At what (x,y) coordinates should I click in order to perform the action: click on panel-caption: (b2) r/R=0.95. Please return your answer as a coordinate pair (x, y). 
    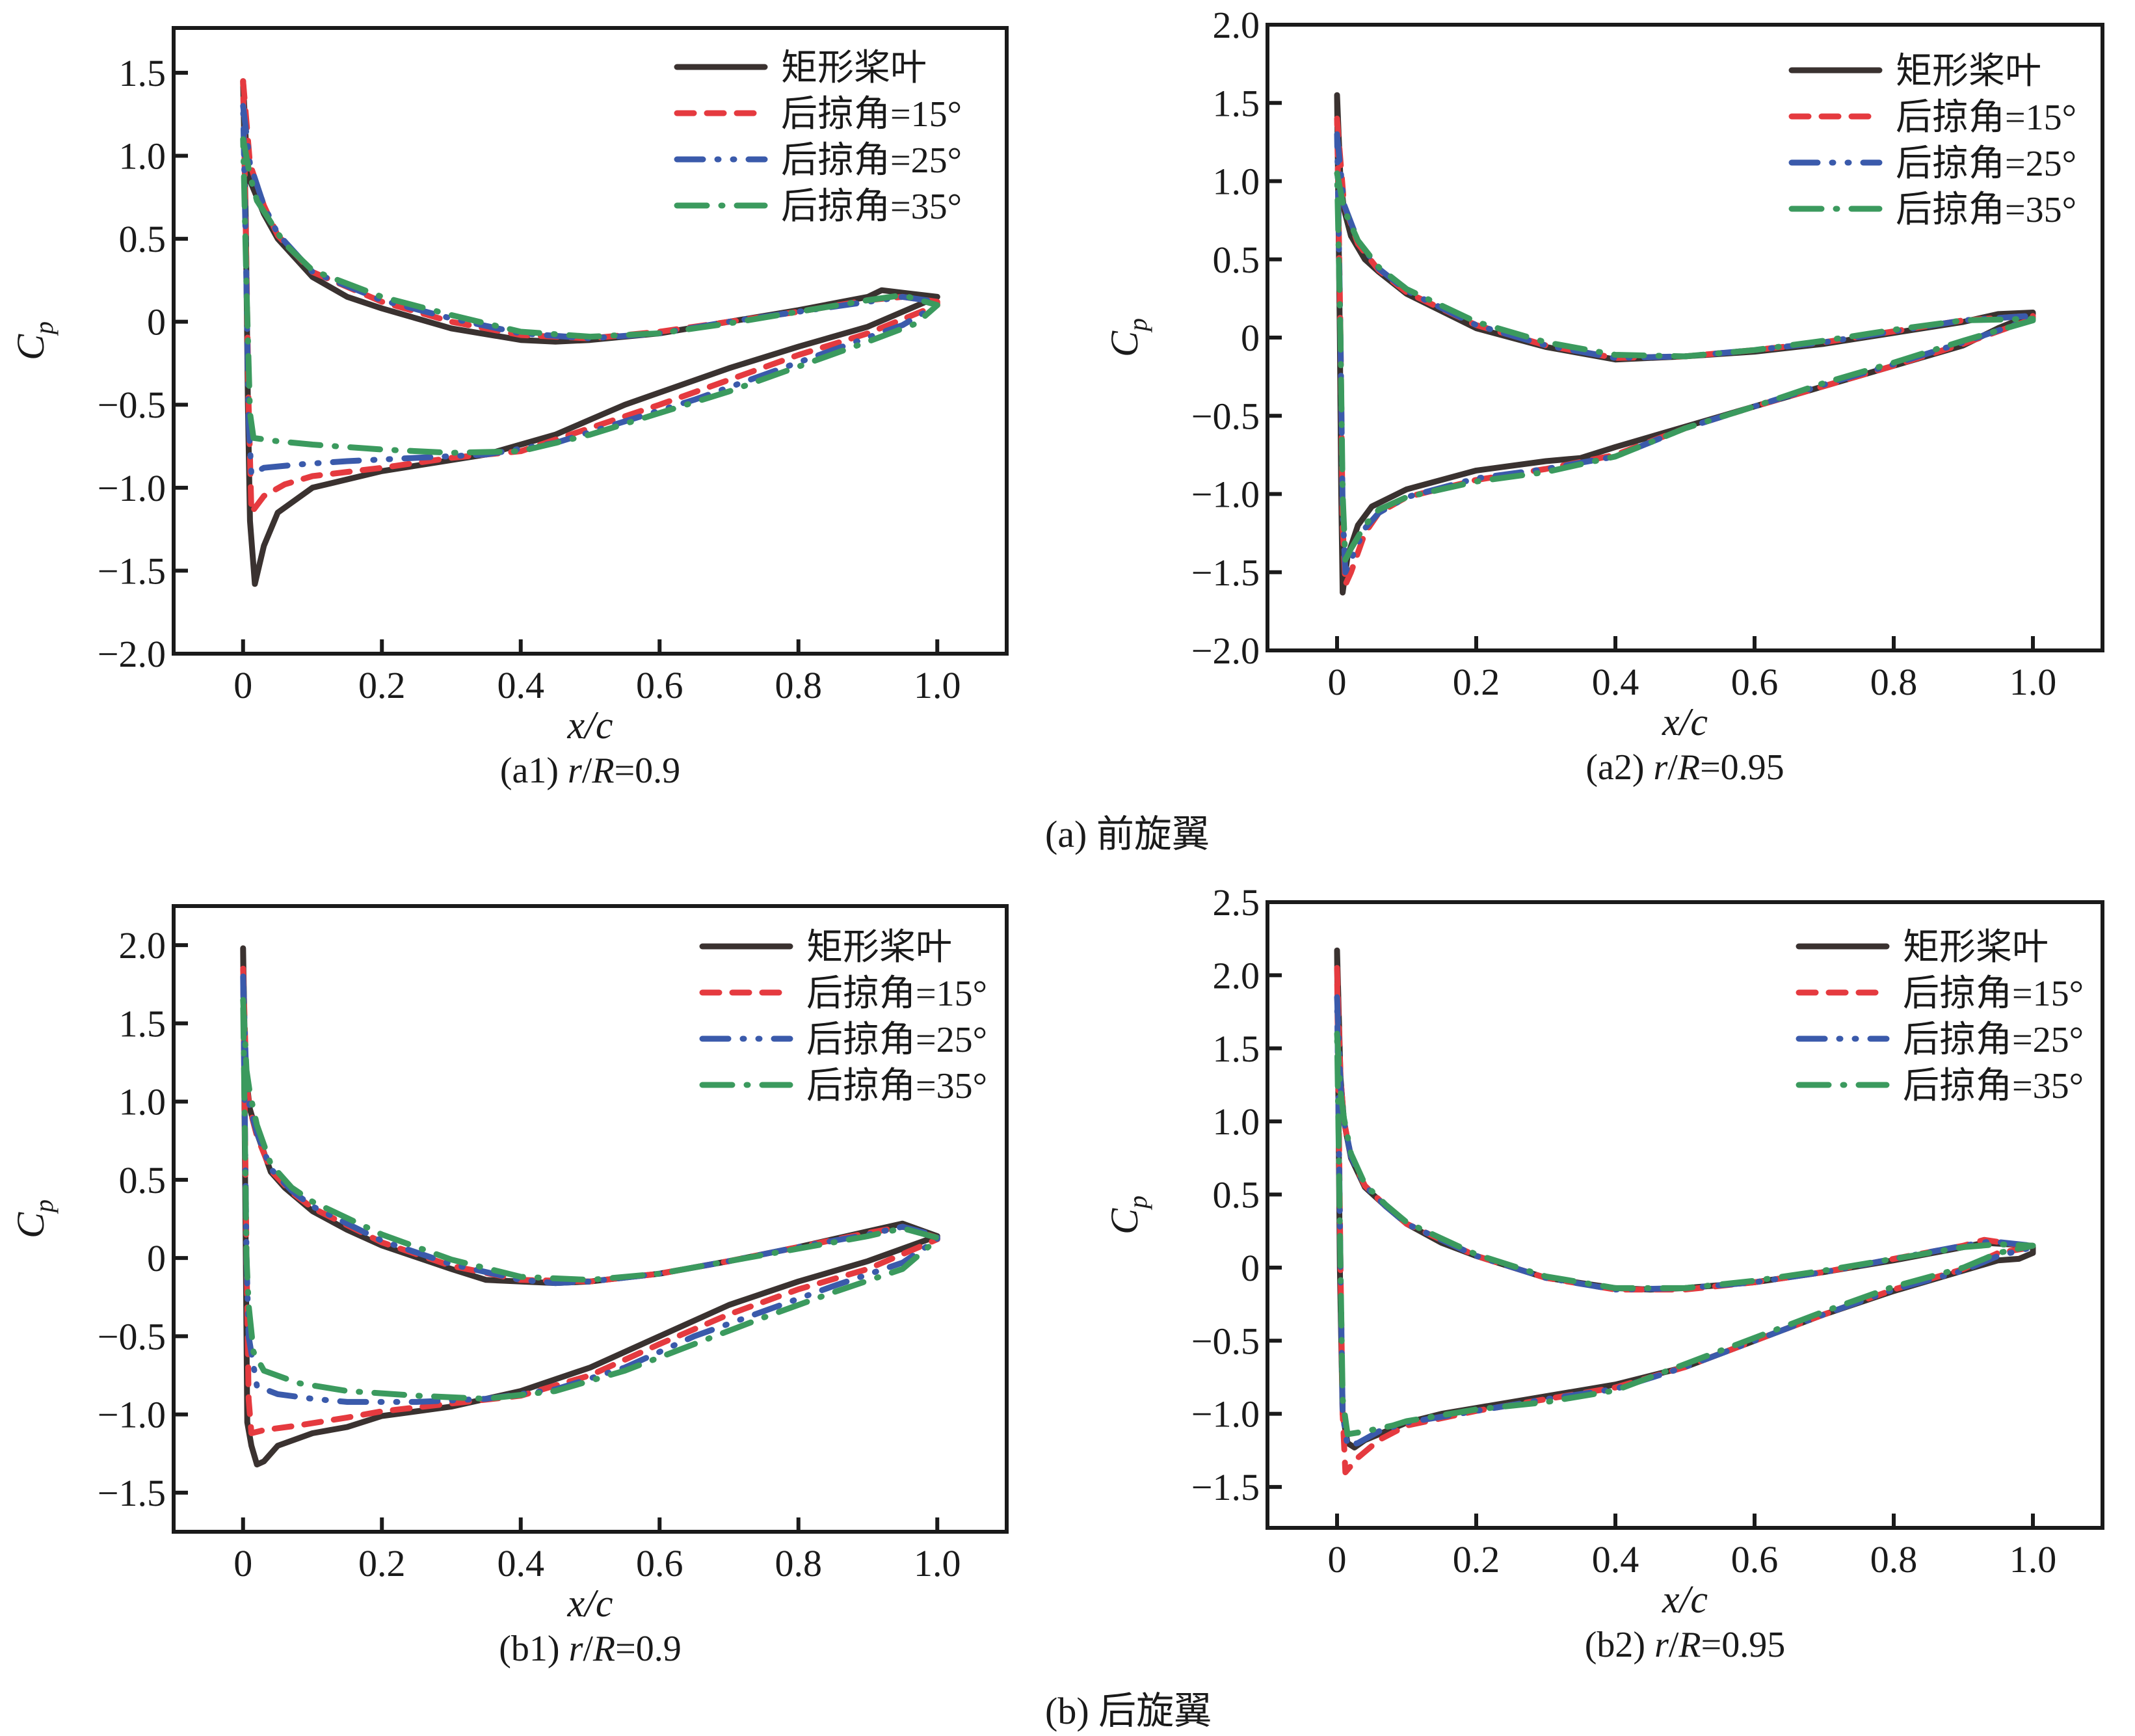
    Looking at the image, I should click on (1685, 1645).